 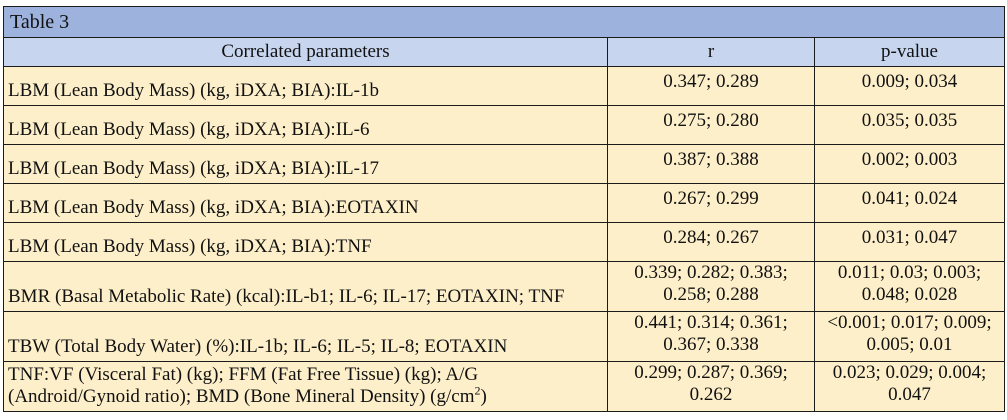 I want to click on r-cell: 0.299; 0.287; 0.369; 0.262, so click(x=711, y=386).